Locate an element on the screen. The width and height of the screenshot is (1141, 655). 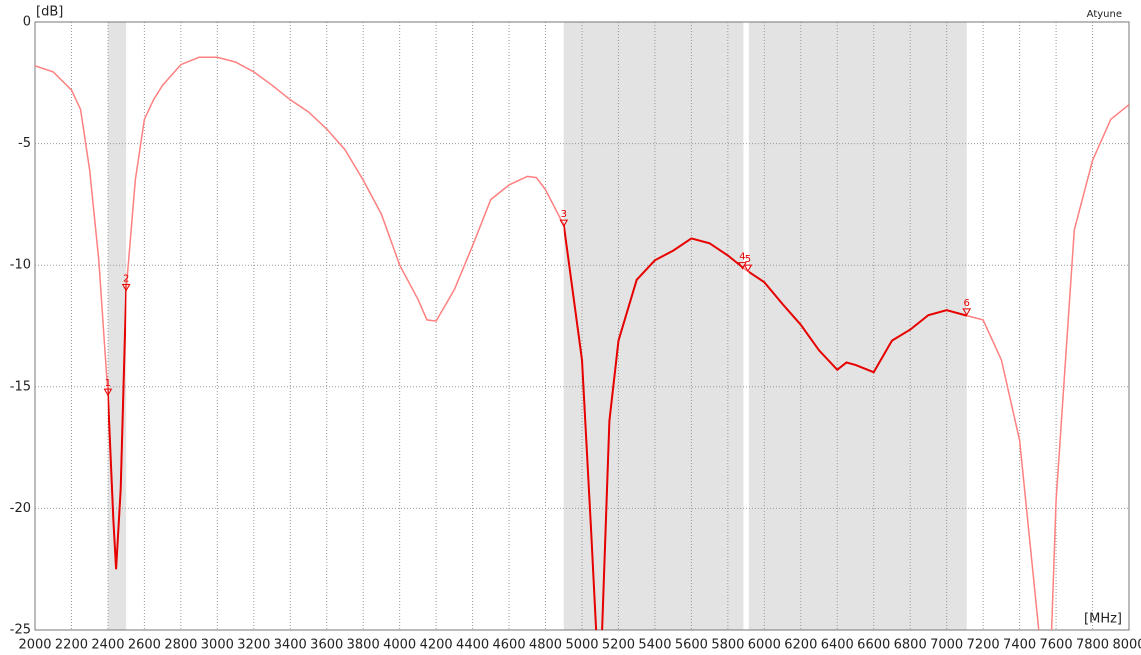
x-tick-label: 5600 is located at coordinates (691, 645).